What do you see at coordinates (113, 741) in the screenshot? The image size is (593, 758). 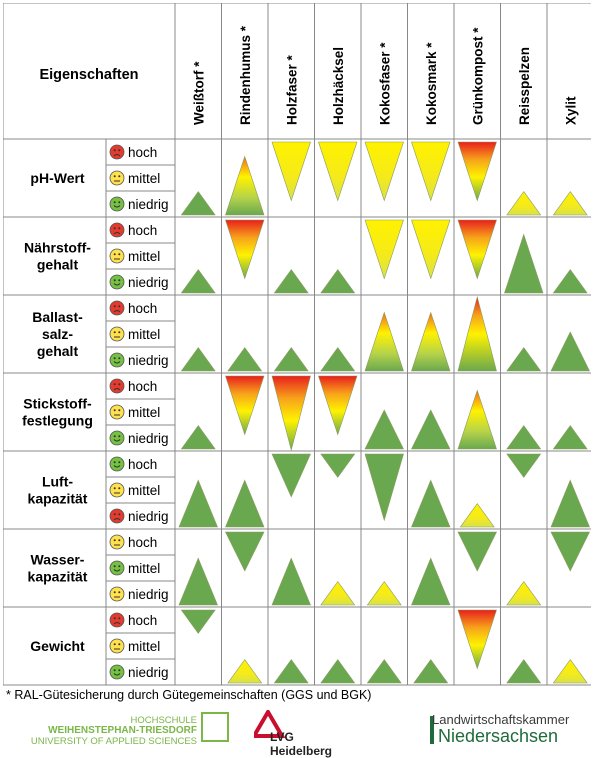 I see `logo-line-3: UNIVERSITY OF APPLIED SCIENCES` at bounding box center [113, 741].